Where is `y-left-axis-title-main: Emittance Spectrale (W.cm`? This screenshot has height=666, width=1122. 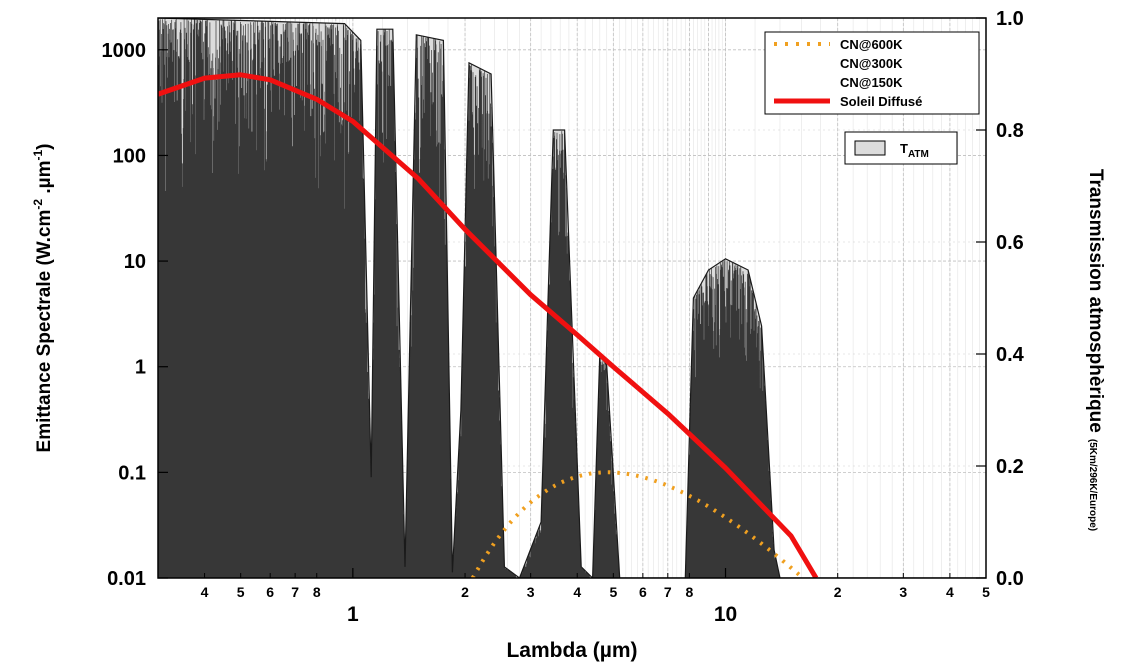
y-left-axis-title-main: Emittance Spectrale (W.cm is located at coordinates (44, 331).